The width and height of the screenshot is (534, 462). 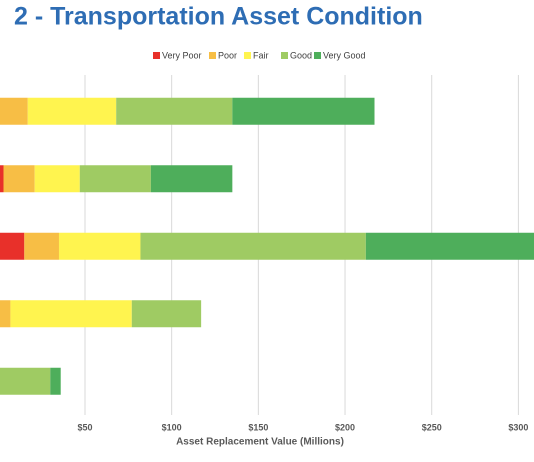 I want to click on x-tick-label: $250, so click(x=432, y=427).